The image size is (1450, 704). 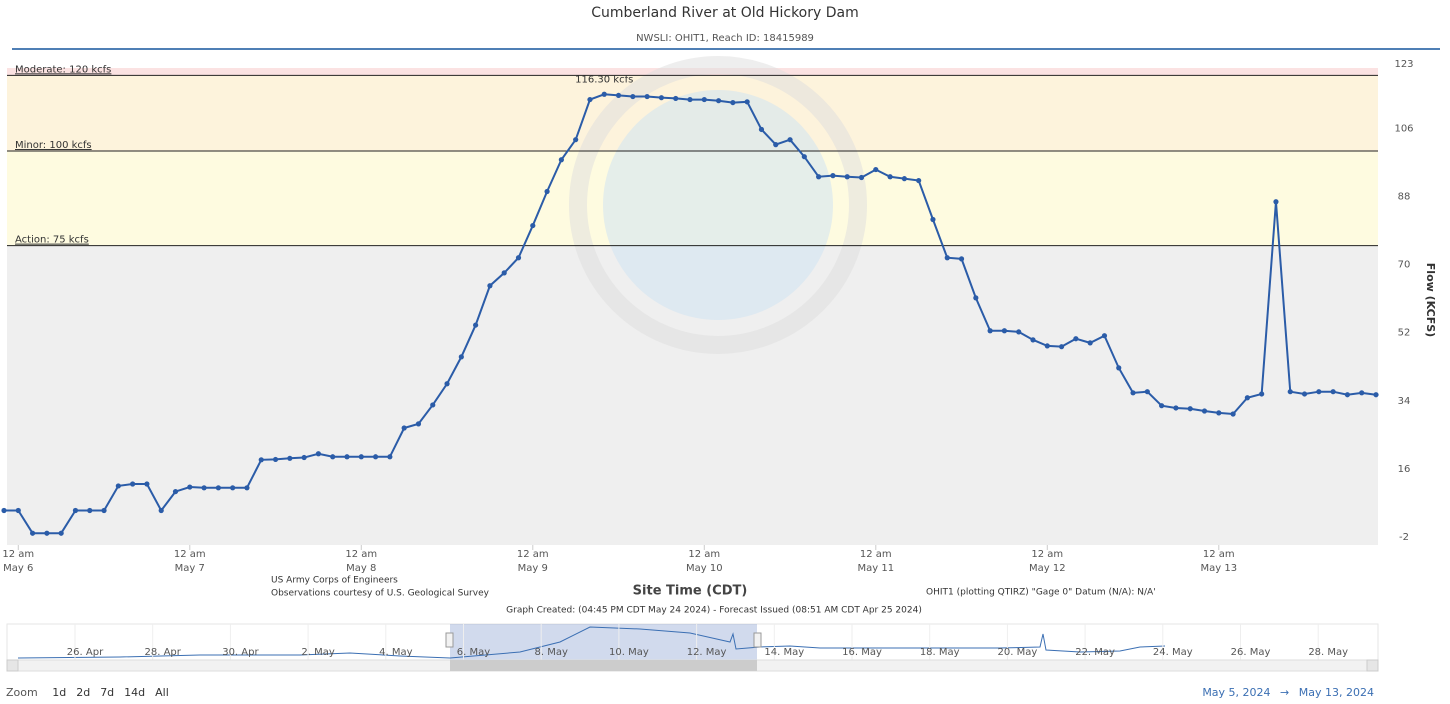 I want to click on threshold-label: Action: 75 kcfs, so click(x=52, y=240).